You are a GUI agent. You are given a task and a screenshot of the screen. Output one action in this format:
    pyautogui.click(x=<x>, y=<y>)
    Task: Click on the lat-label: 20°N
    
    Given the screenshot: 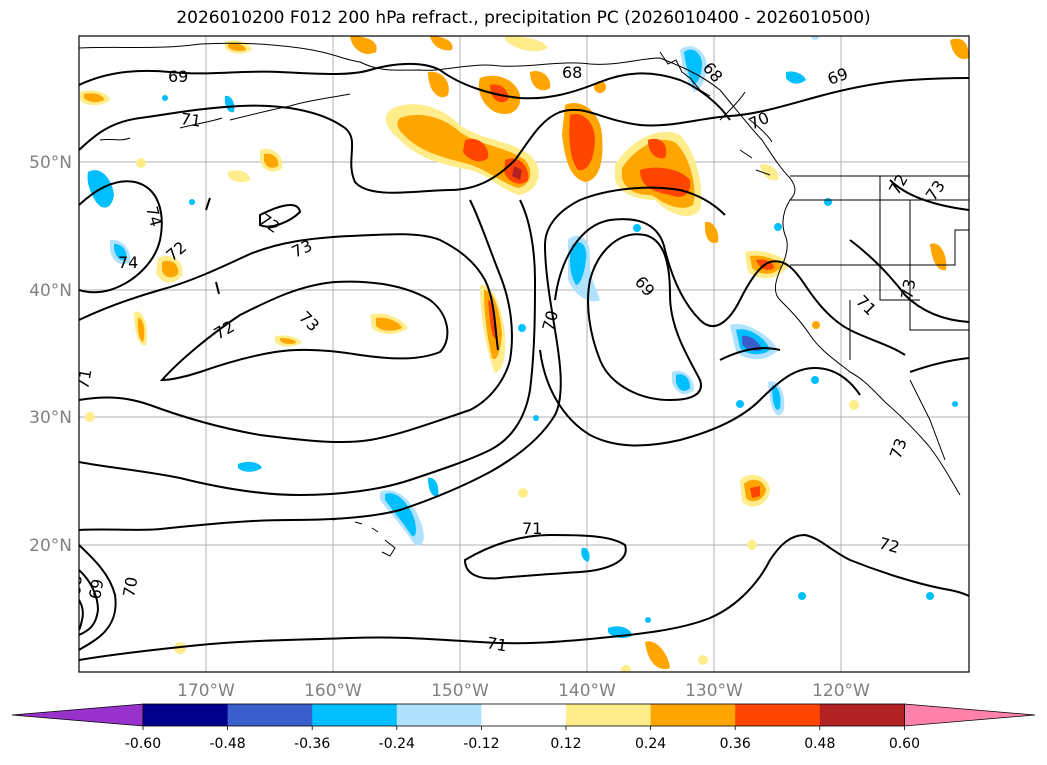 What is the action you would take?
    pyautogui.click(x=50, y=546)
    